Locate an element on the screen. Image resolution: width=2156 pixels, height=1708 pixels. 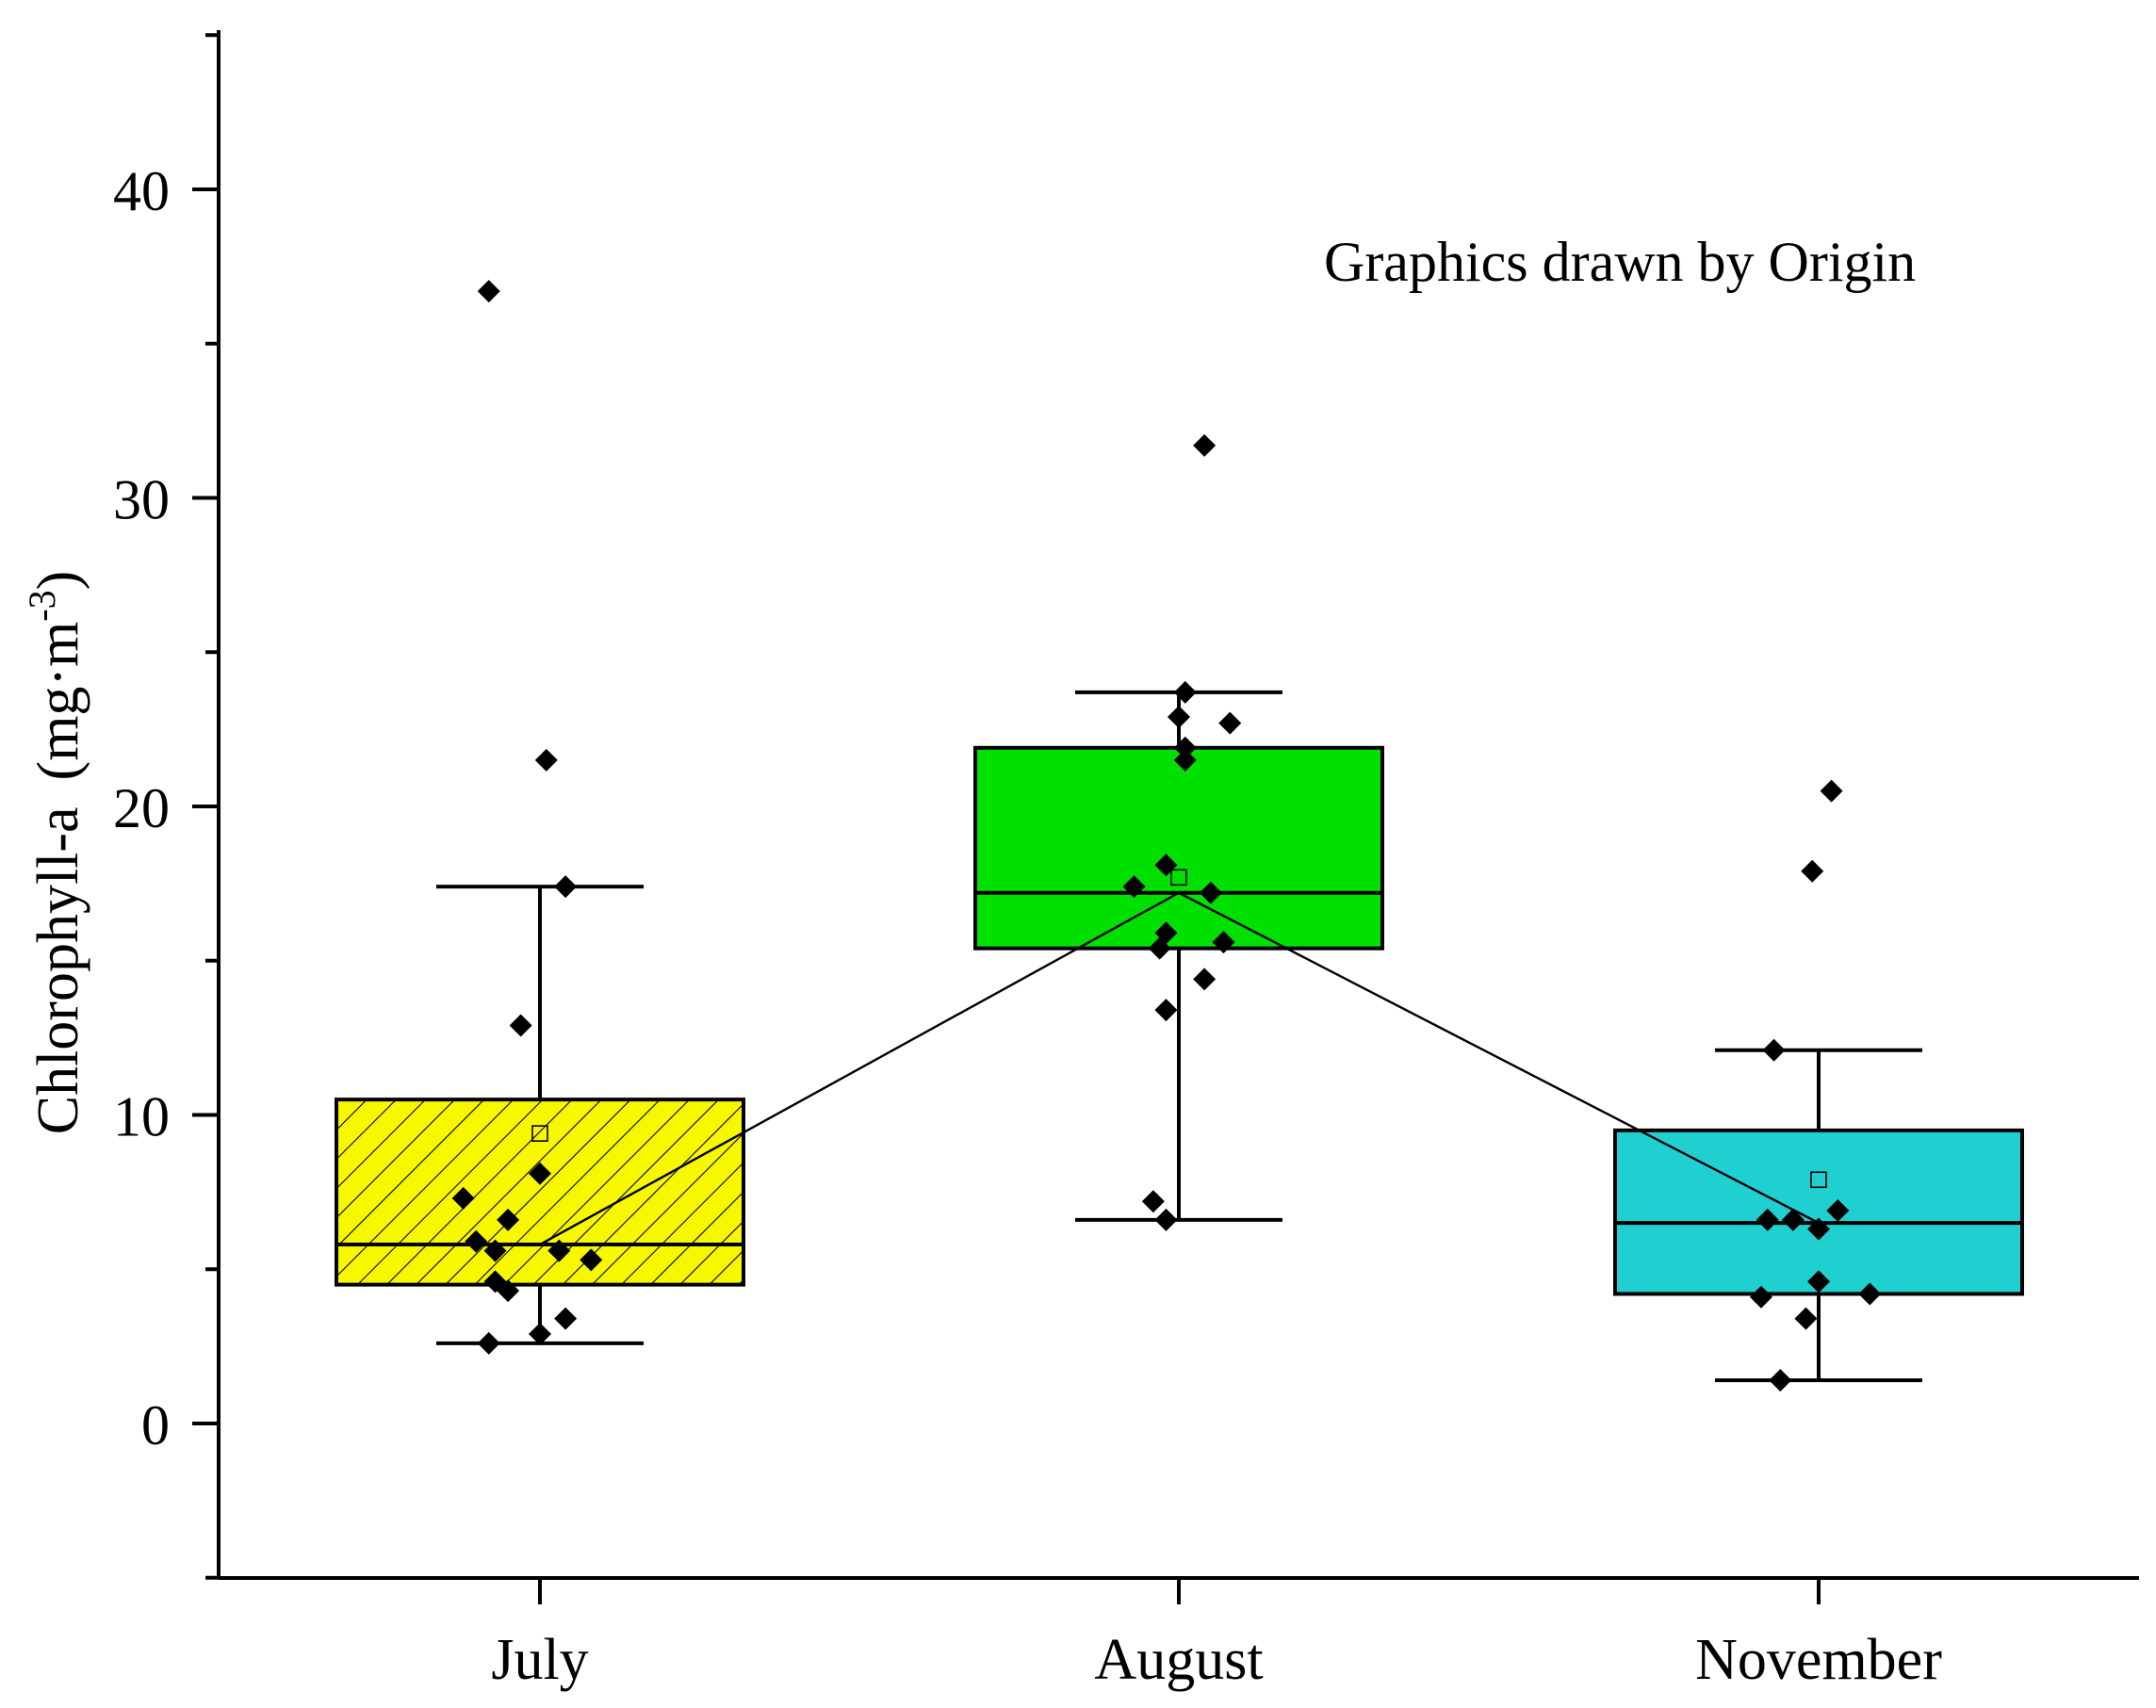
x-tick-label-november: November is located at coordinates (1818, 1660).